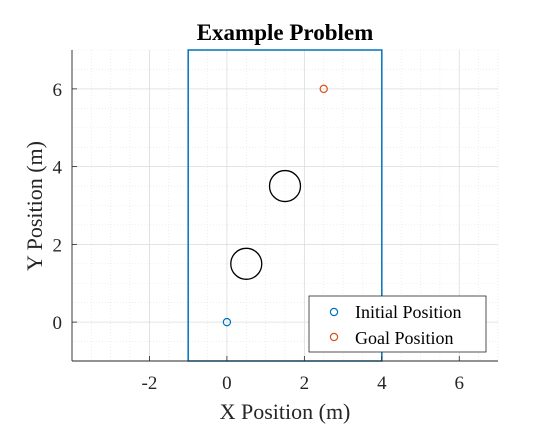 This screenshot has height=427, width=550. I want to click on y-tick-label: 4, so click(58, 168).